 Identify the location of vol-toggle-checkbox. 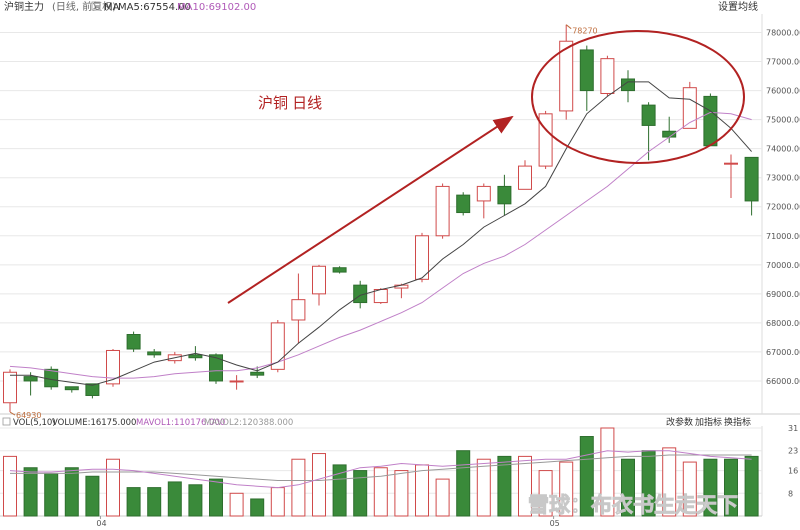
(6, 421).